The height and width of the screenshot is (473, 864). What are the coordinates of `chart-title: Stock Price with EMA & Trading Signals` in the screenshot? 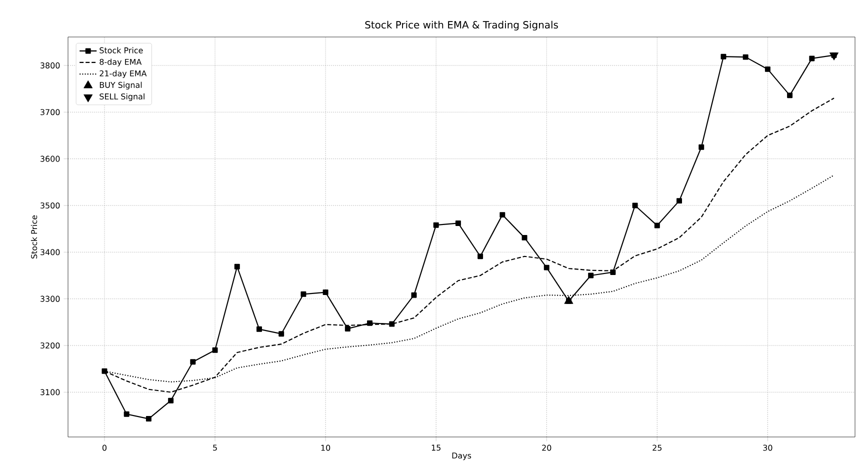 It's located at (461, 25).